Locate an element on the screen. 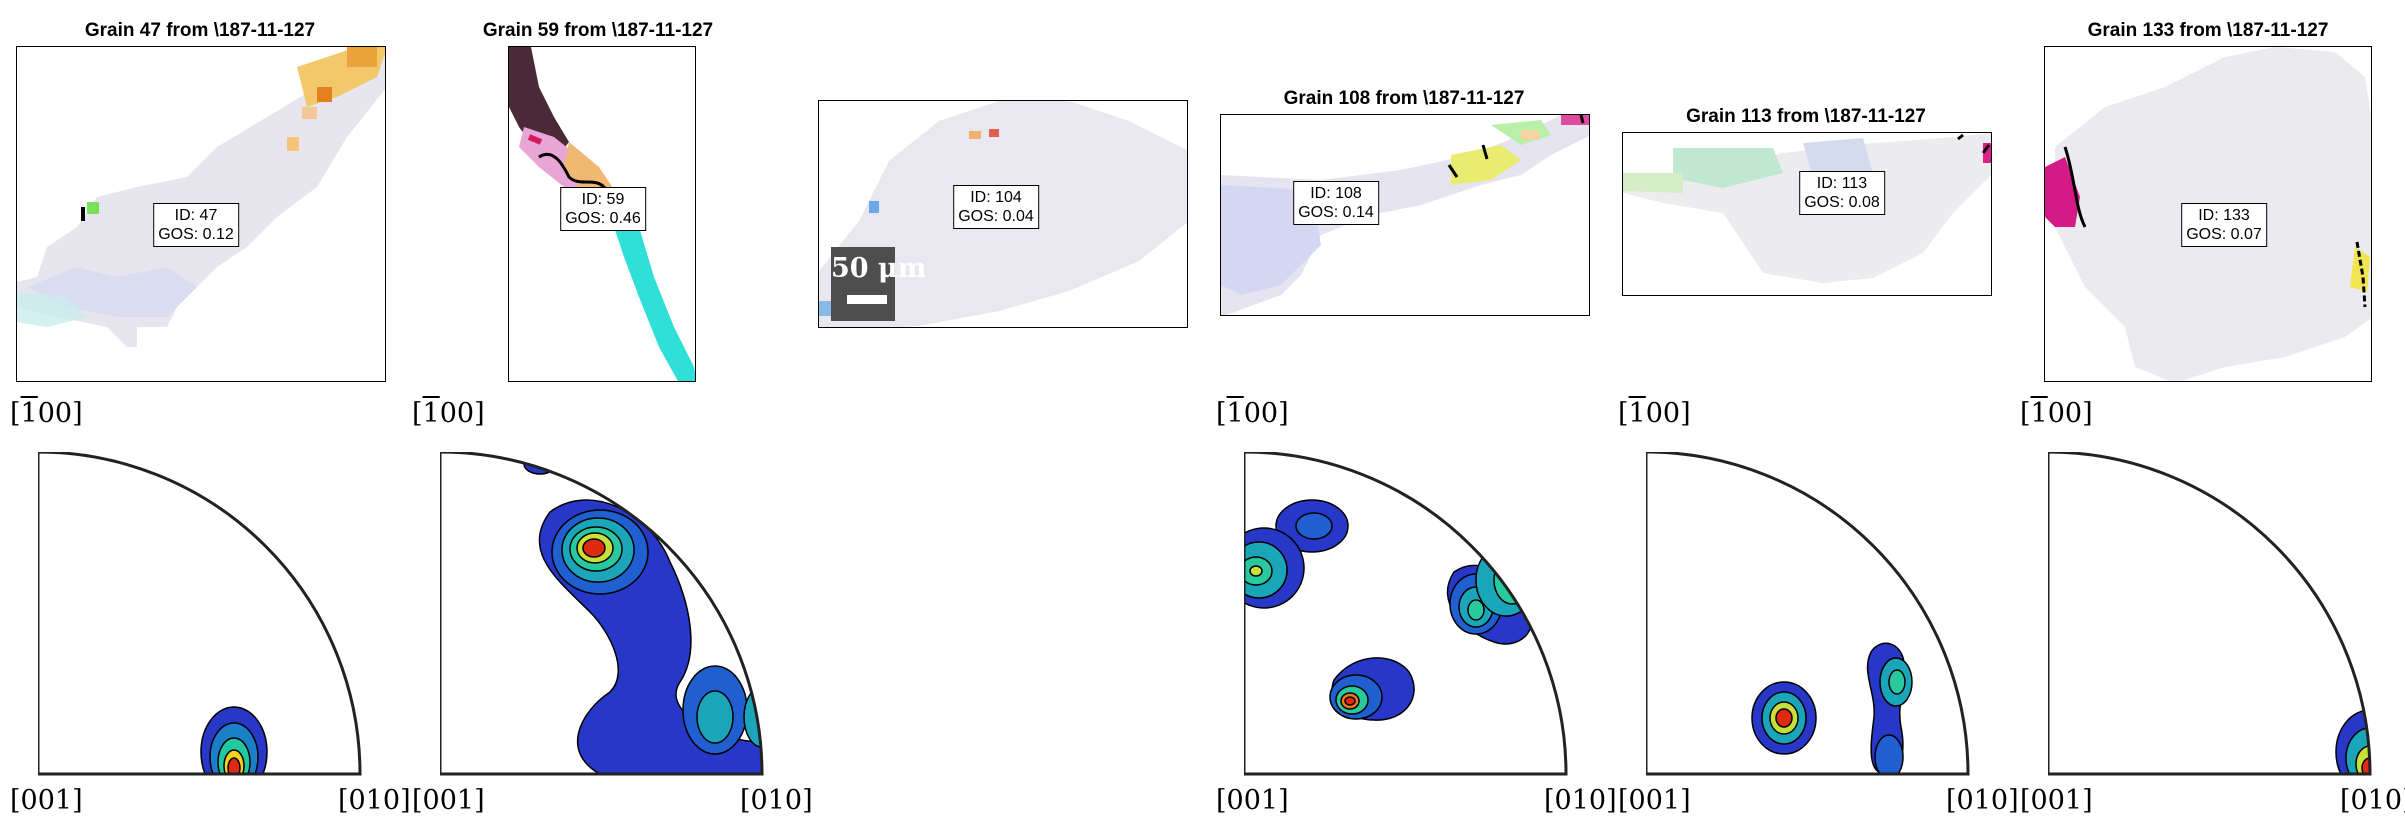 The image size is (2405, 816). grain-map: ID: 104 GOS: 0.04 50 μm is located at coordinates (1003, 214).